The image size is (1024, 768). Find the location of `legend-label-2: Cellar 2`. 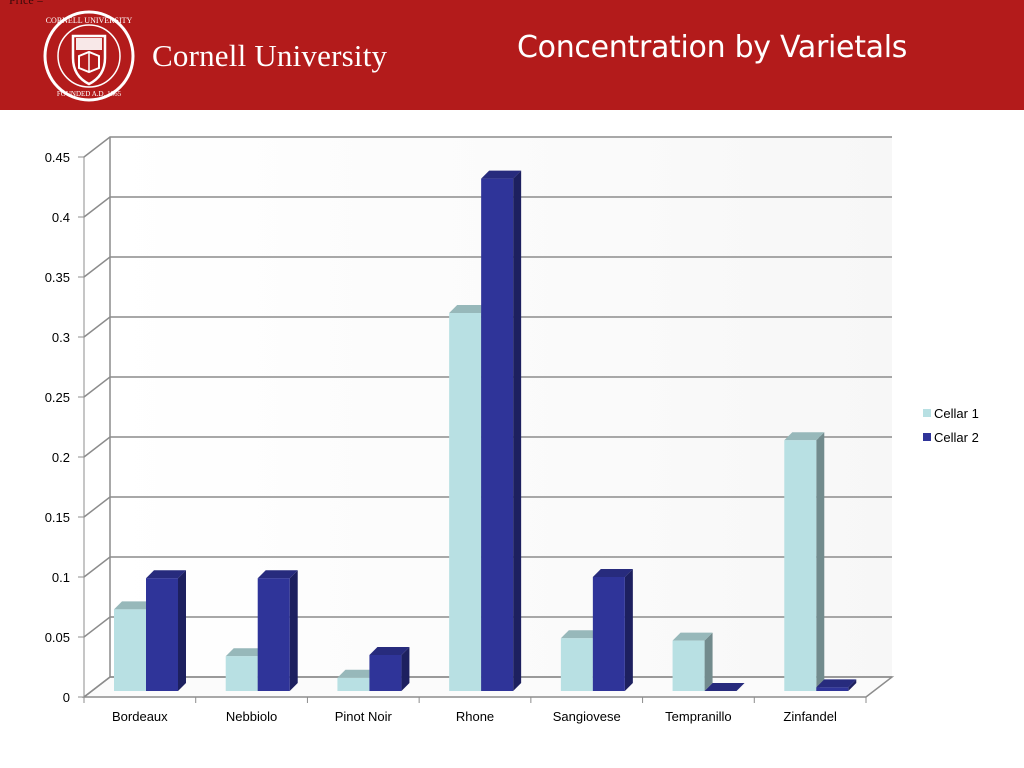

legend-label-2: Cellar 2 is located at coordinates (956, 437).